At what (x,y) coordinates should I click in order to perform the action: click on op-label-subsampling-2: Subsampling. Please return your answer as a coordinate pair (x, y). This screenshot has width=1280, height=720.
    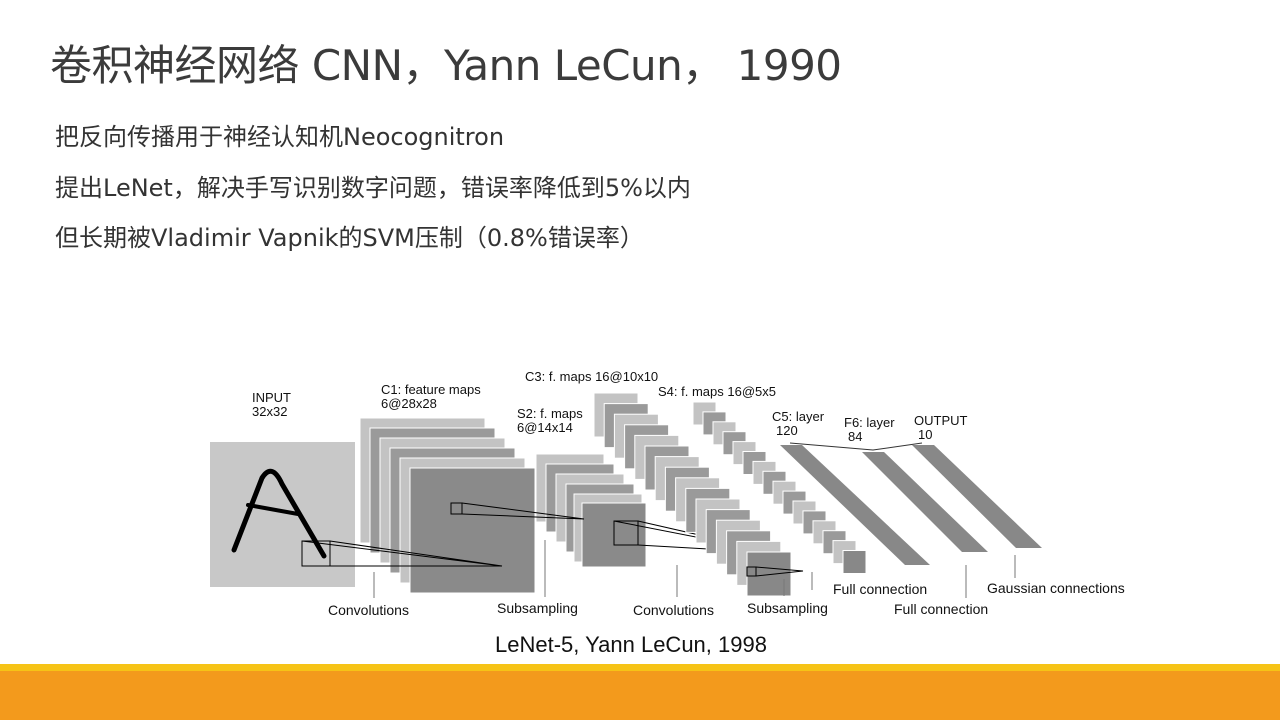
    Looking at the image, I should click on (787, 608).